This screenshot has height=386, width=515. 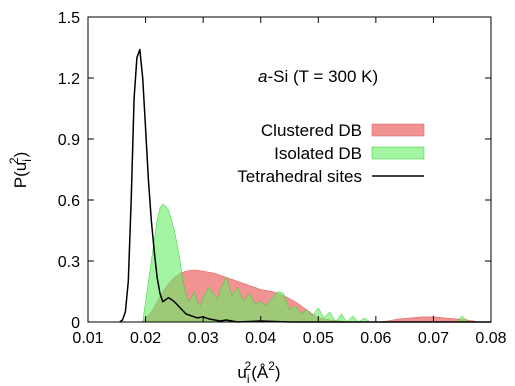 What do you see at coordinates (322, 76) in the screenshot?
I see `annotation-rest: -Si (T = 300 K)` at bounding box center [322, 76].